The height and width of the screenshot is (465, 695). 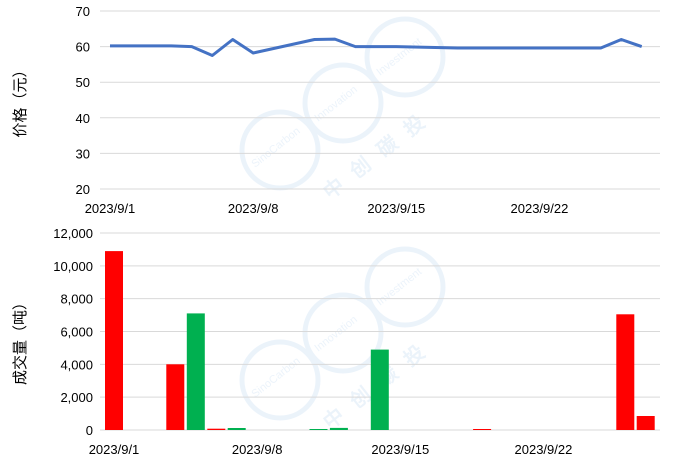 What do you see at coordinates (76, 364) in the screenshot?
I see `volume-y-tick: 4,000` at bounding box center [76, 364].